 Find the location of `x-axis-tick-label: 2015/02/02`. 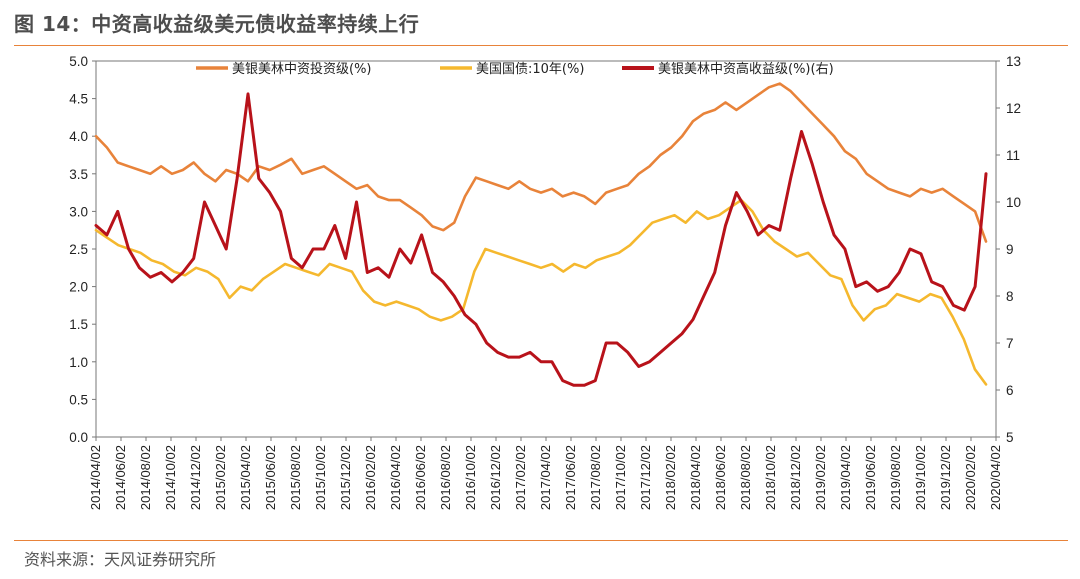

x-axis-tick-label: 2015/02/02 is located at coordinates (220, 477).